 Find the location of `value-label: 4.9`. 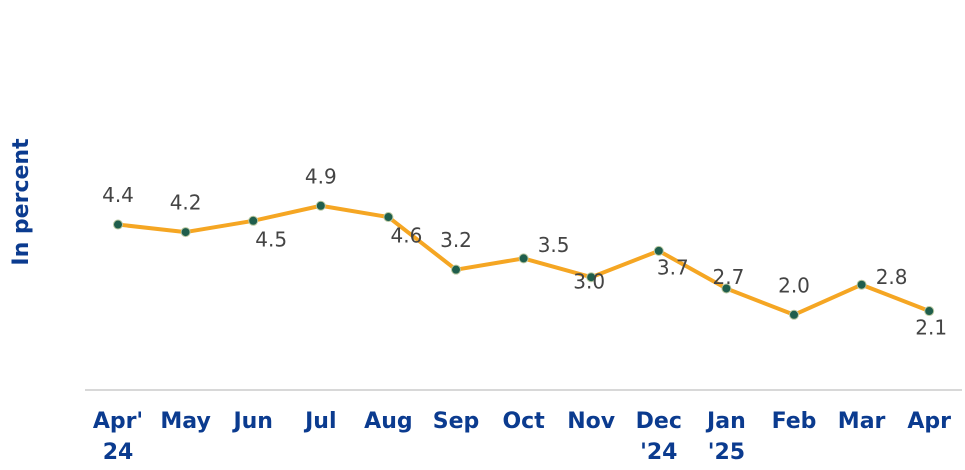

value-label: 4.9 is located at coordinates (321, 176).